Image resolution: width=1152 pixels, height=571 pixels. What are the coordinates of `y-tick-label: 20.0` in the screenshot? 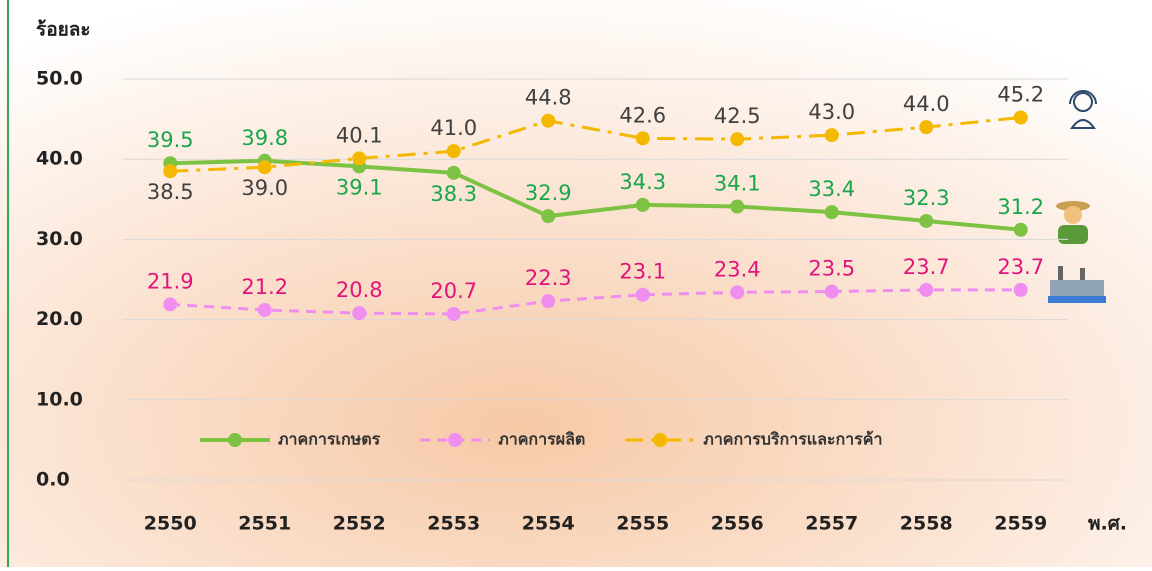 It's located at (59, 319).